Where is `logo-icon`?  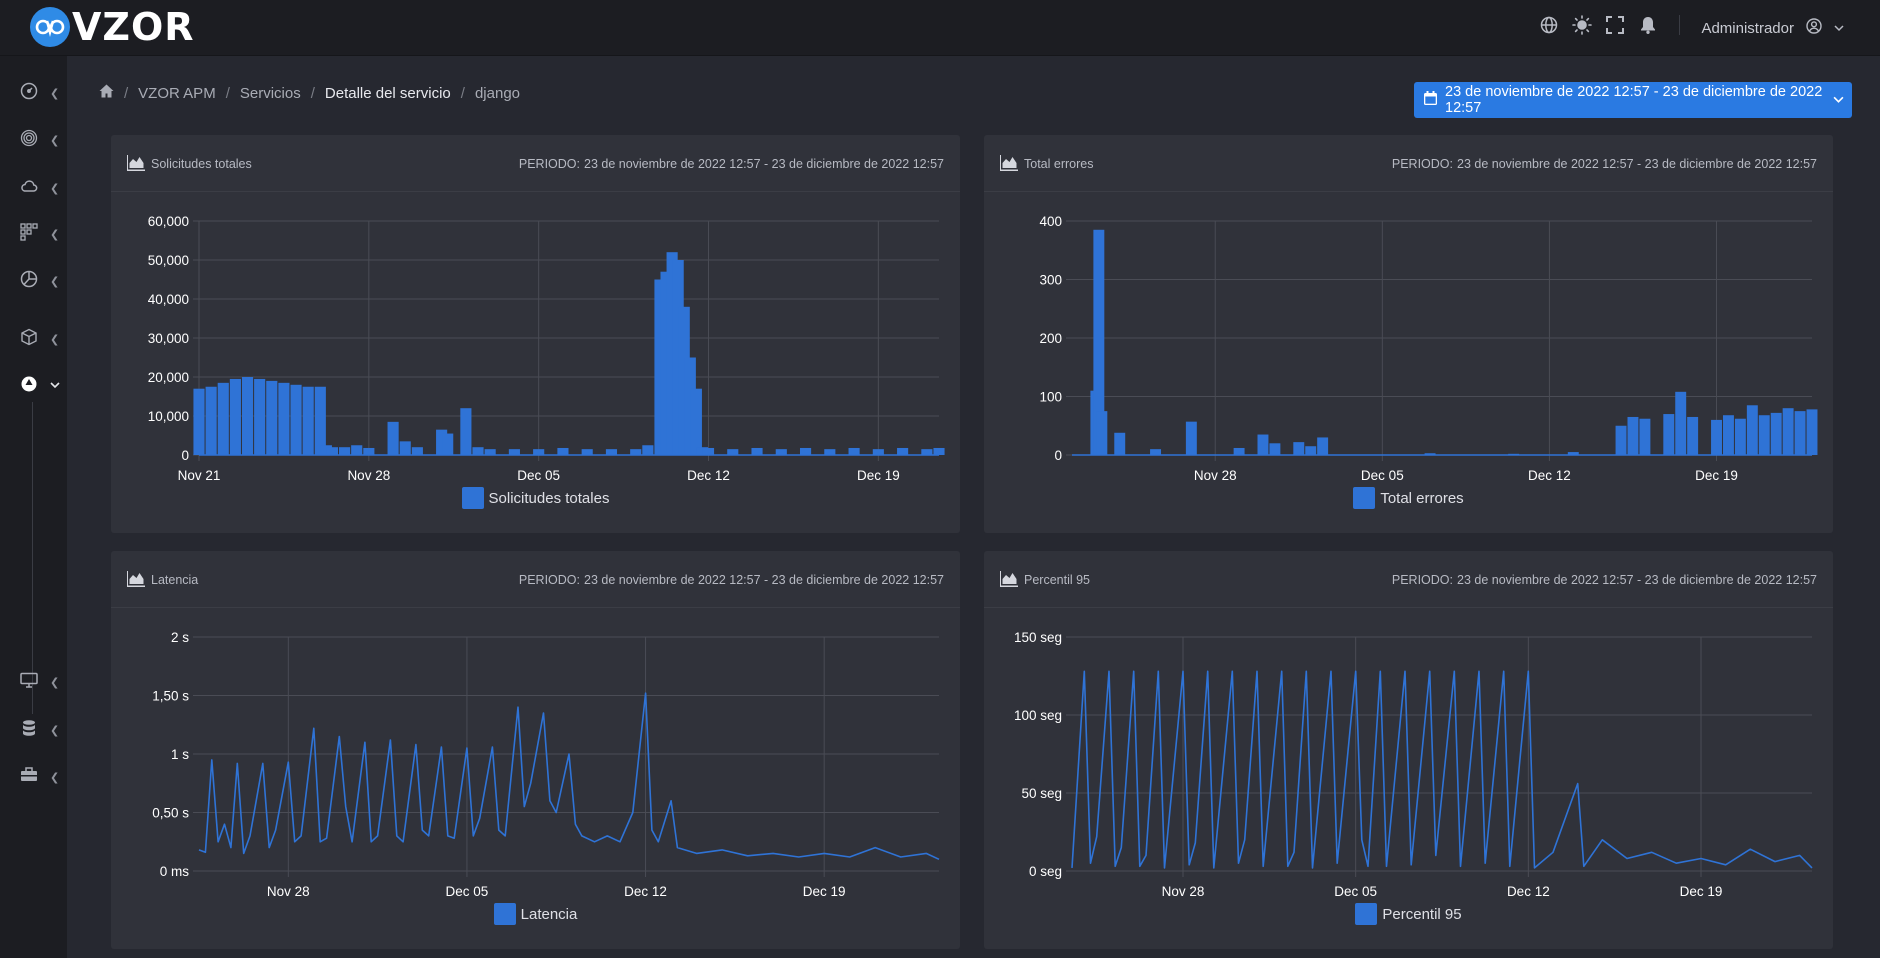 logo-icon is located at coordinates (50, 27).